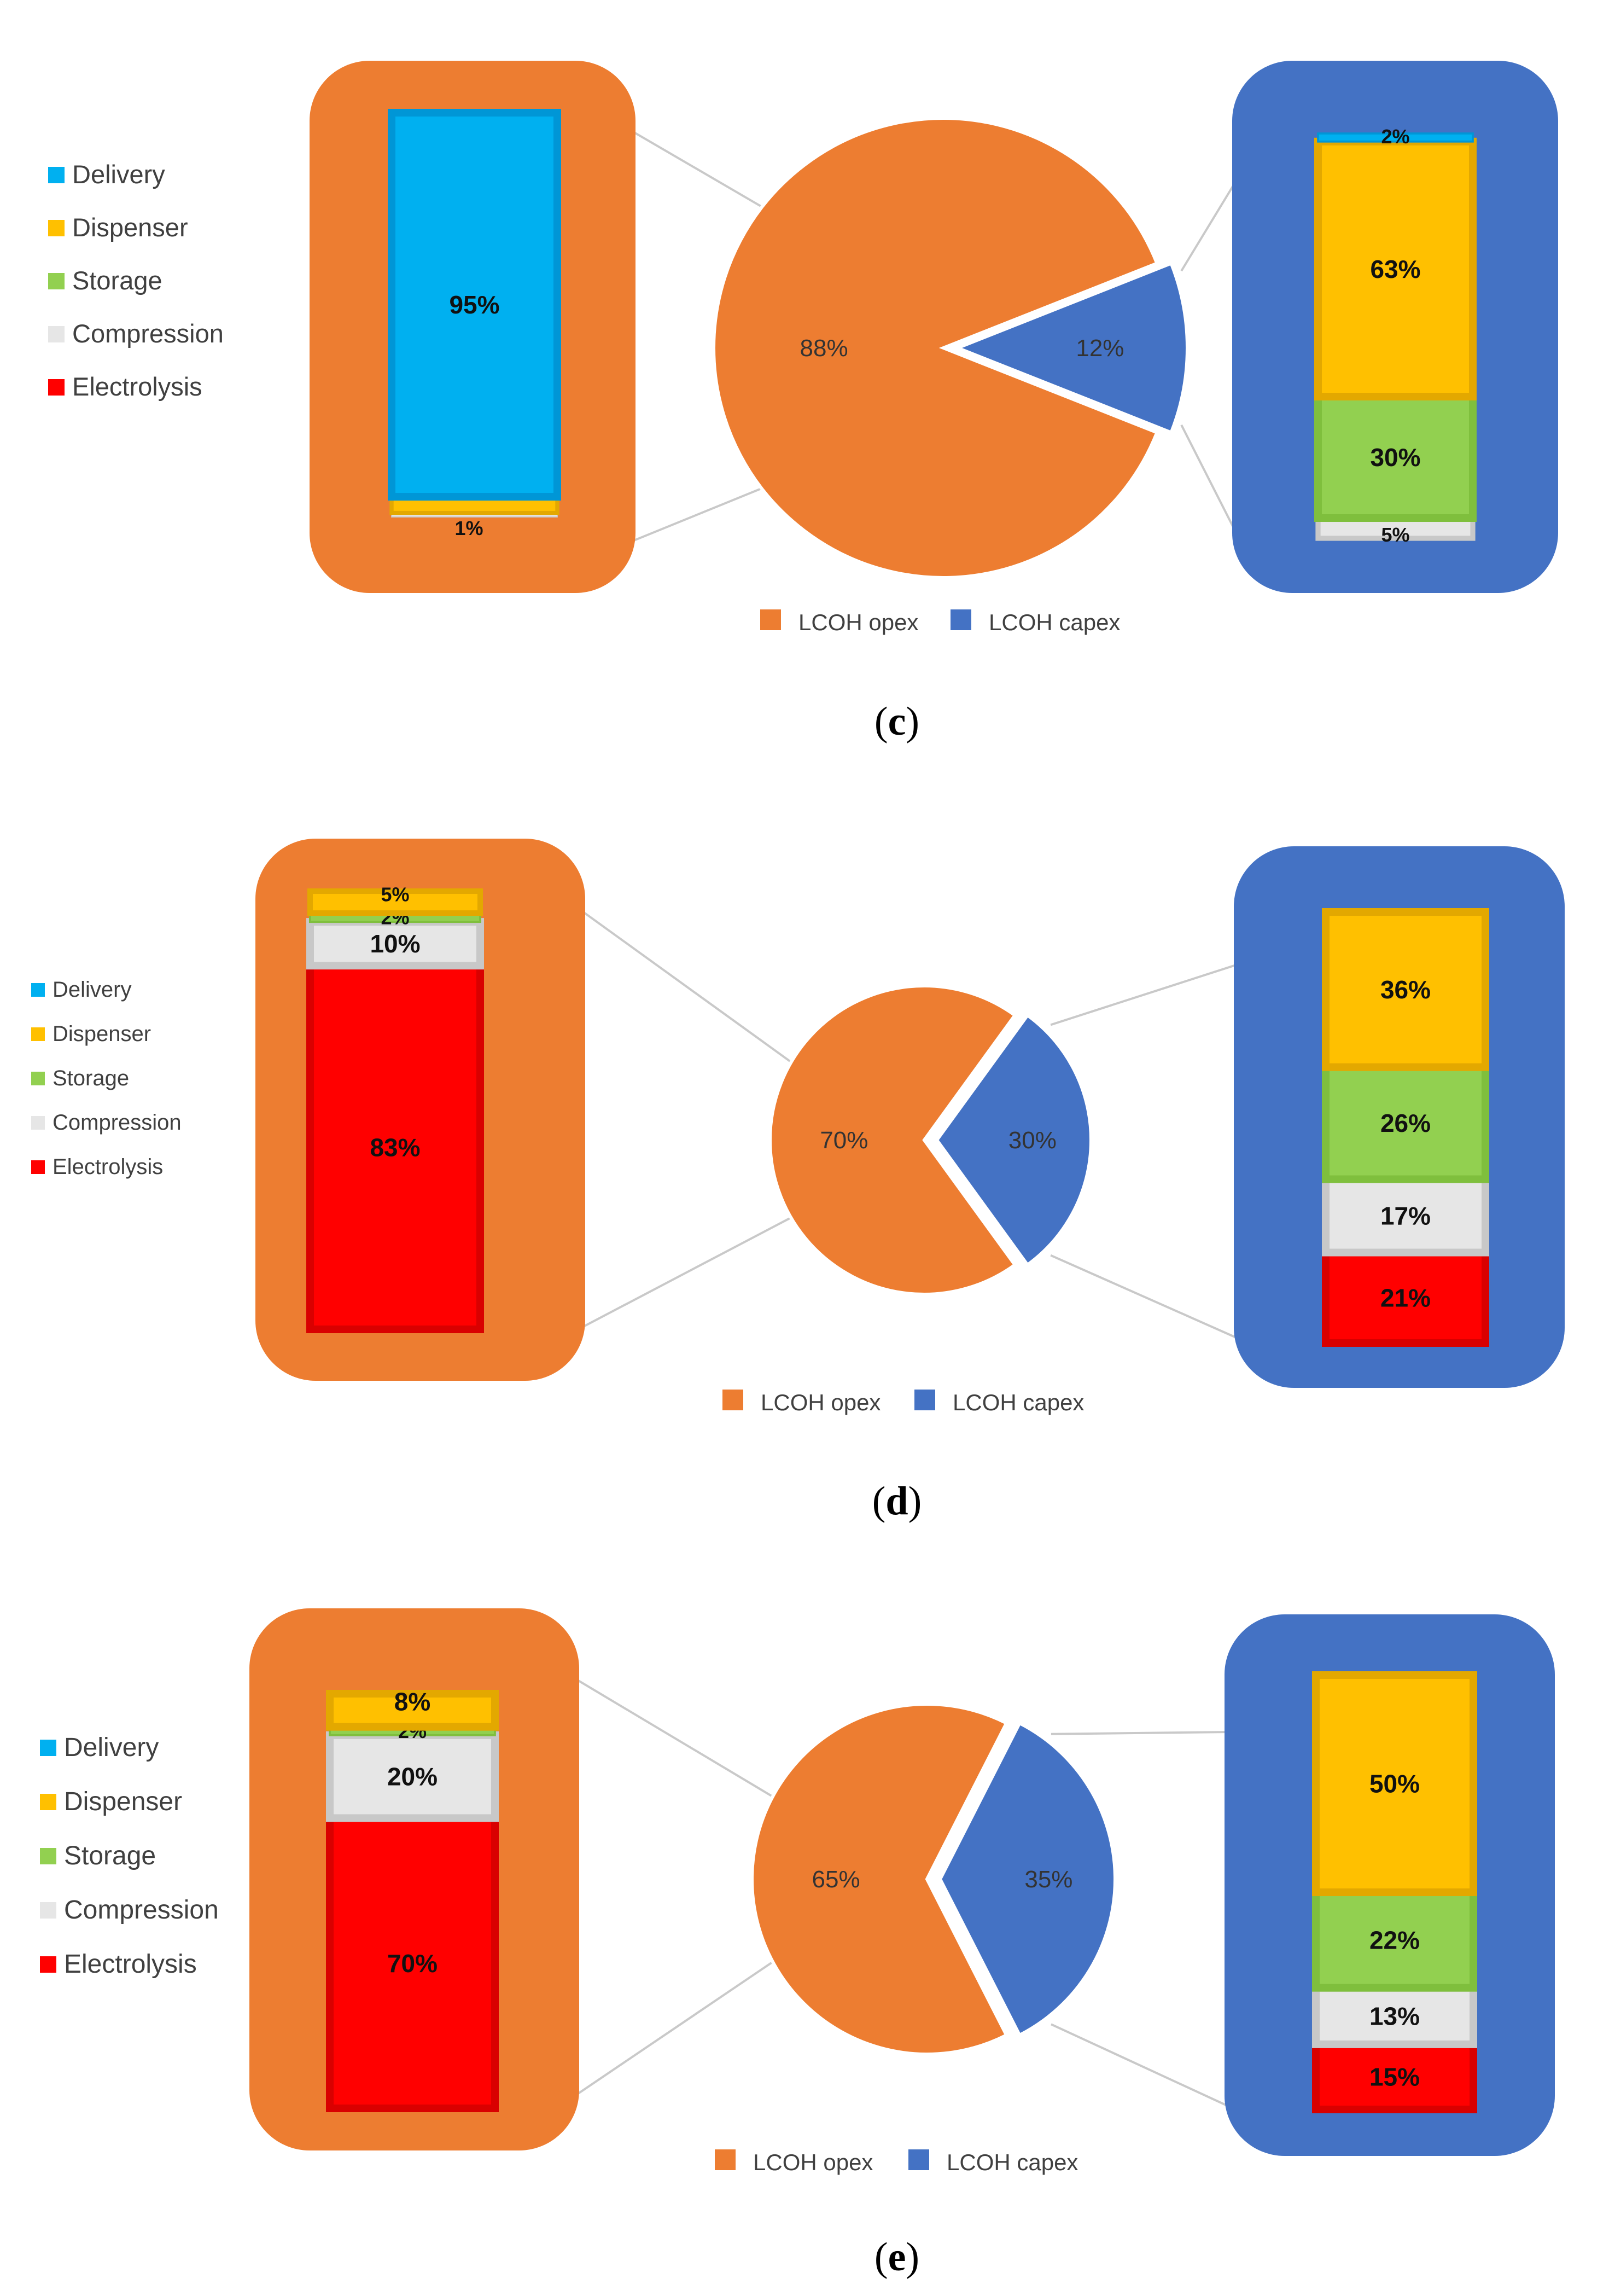 The width and height of the screenshot is (1615, 2296). Describe the element at coordinates (413, 1899) in the screenshot. I see `stacked-bar-opex: 70%20%2%8%` at that location.